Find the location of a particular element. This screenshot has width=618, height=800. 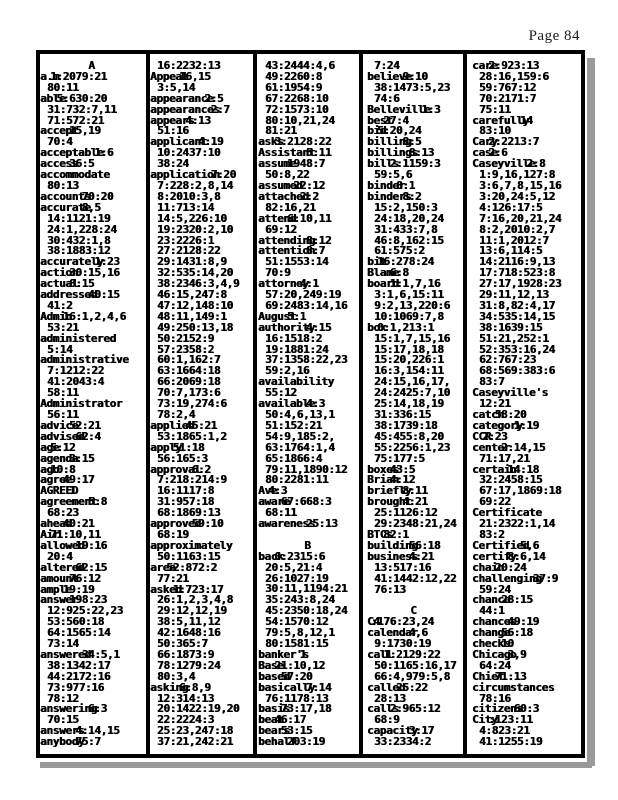

index-ref-line: 41:2 is located at coordinates (60, 305).